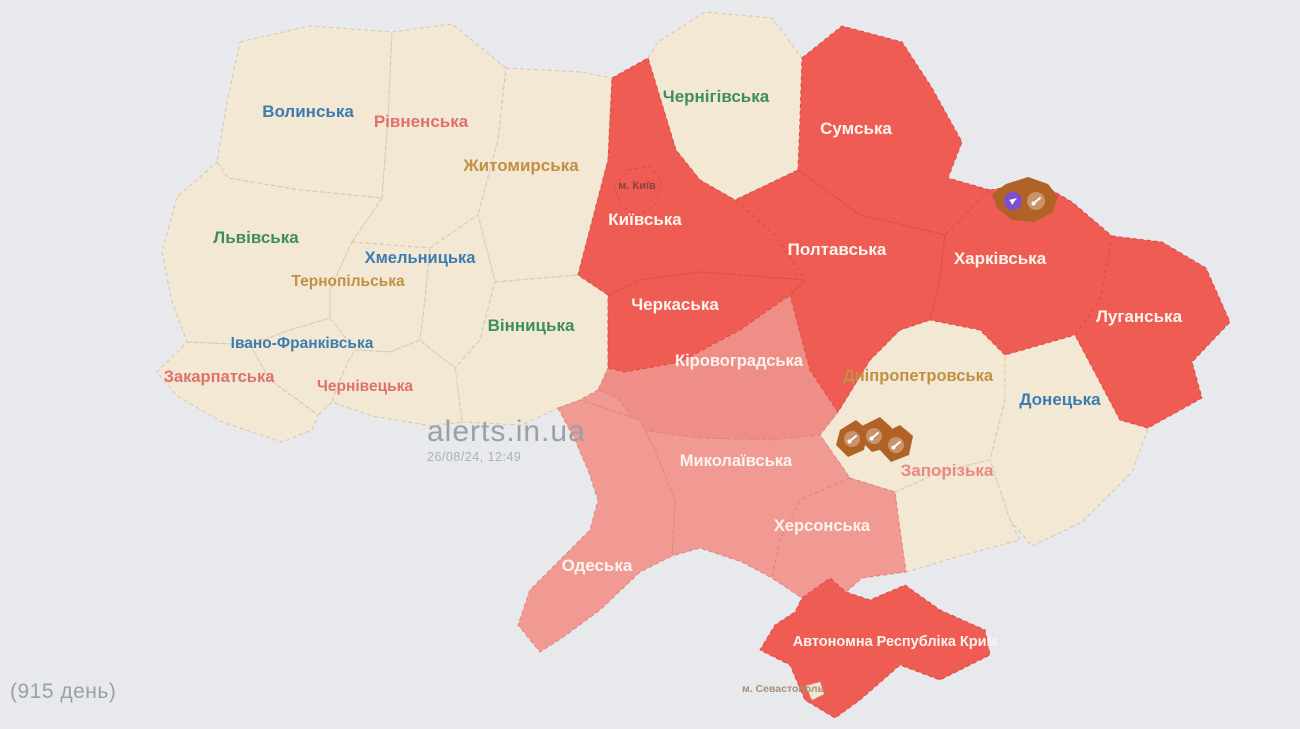  I want to click on region-label-zaporizka: Запорізька, so click(947, 470).